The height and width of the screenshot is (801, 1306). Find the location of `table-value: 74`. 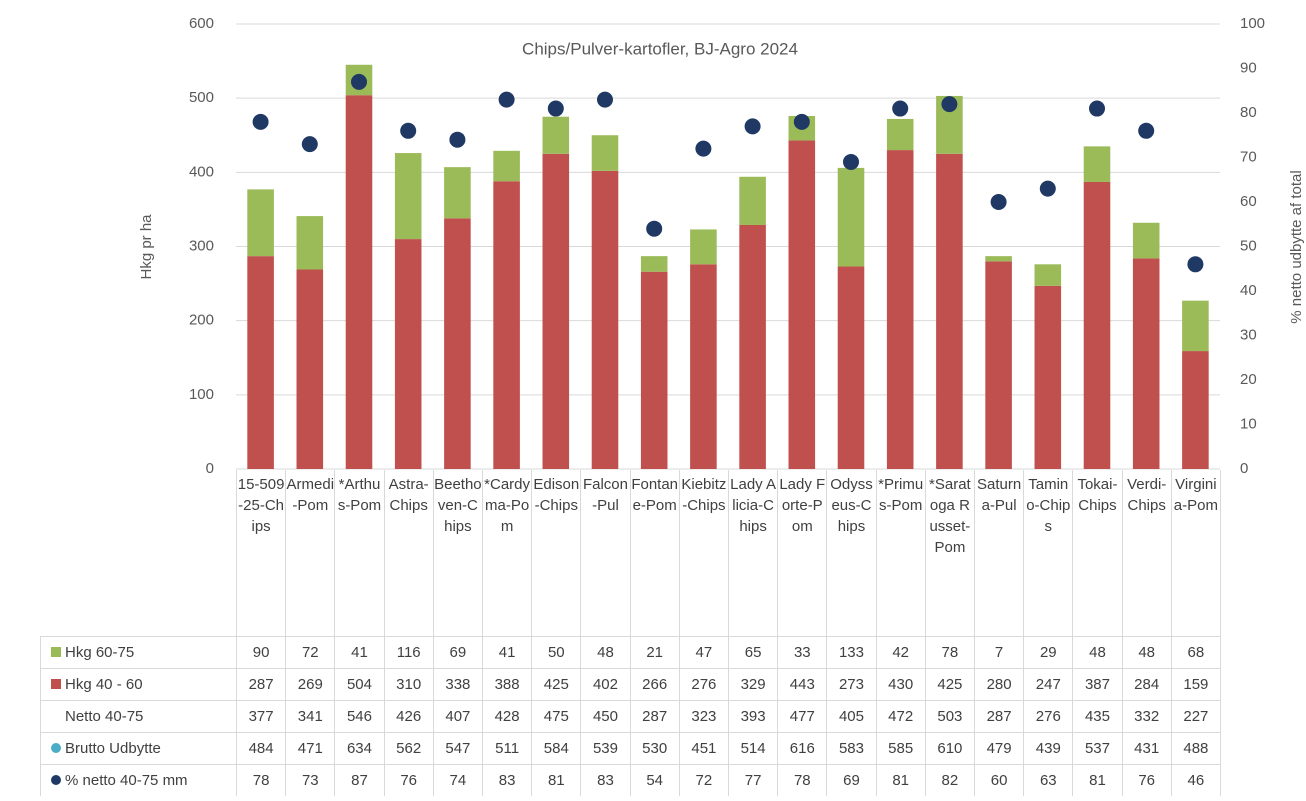

table-value: 74 is located at coordinates (457, 780).